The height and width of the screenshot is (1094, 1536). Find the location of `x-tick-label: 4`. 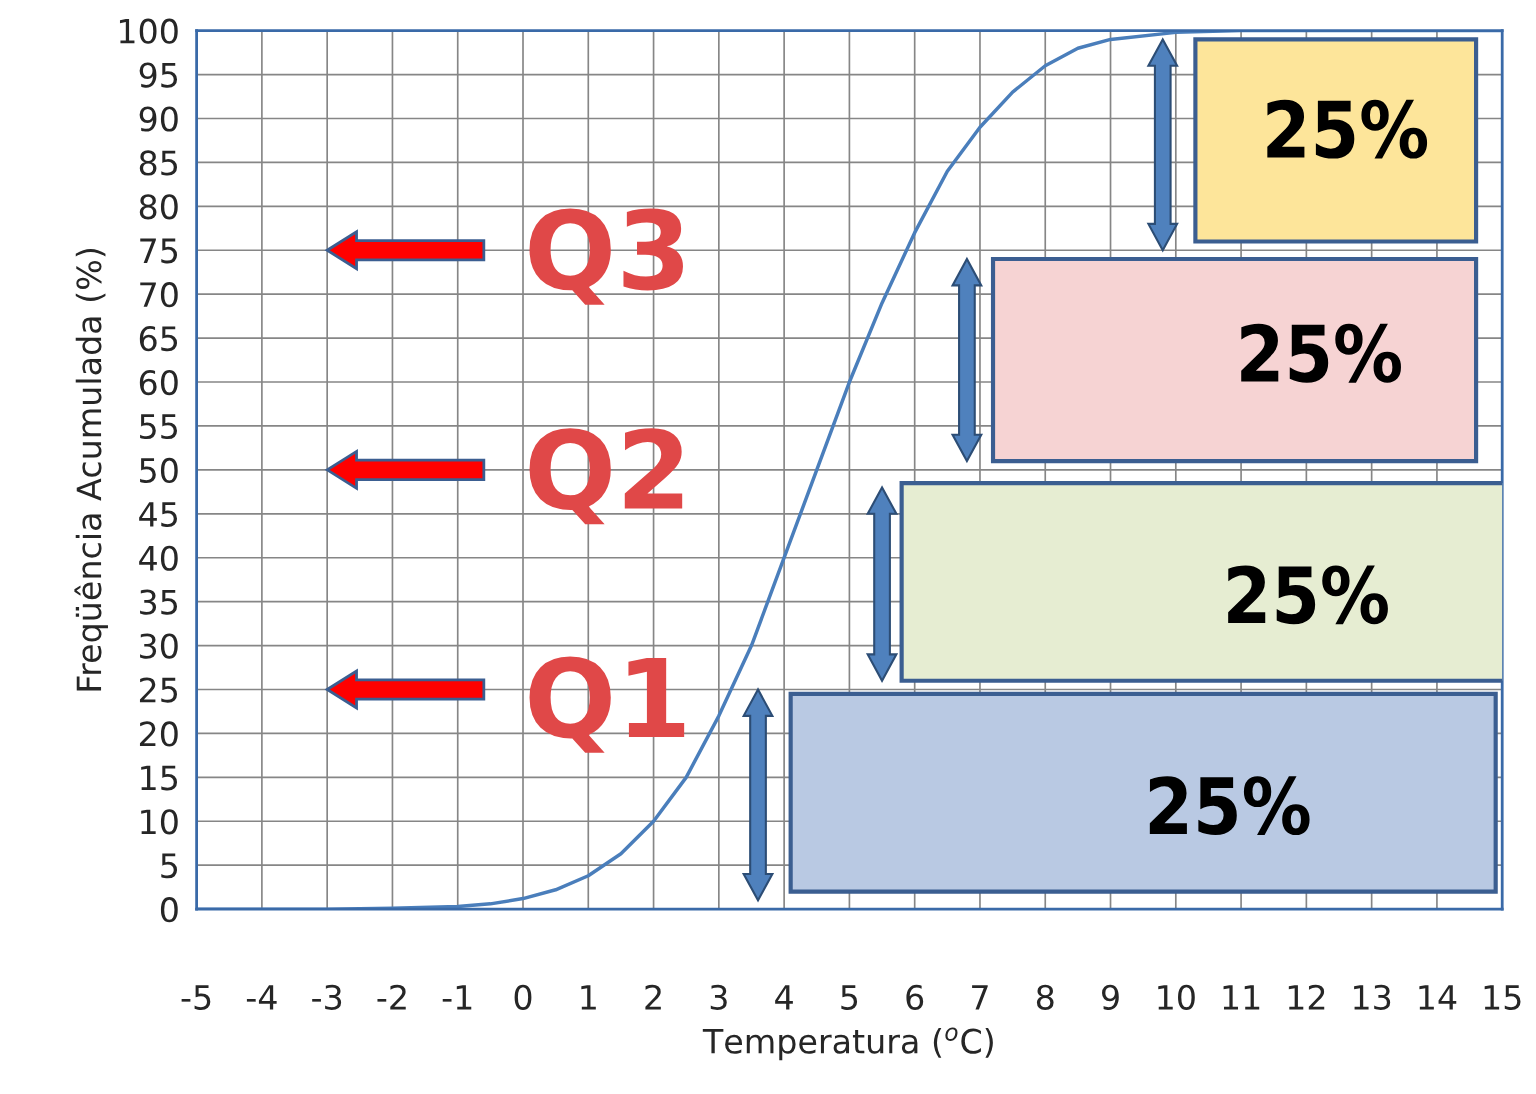

x-tick-label: 4 is located at coordinates (784, 997).